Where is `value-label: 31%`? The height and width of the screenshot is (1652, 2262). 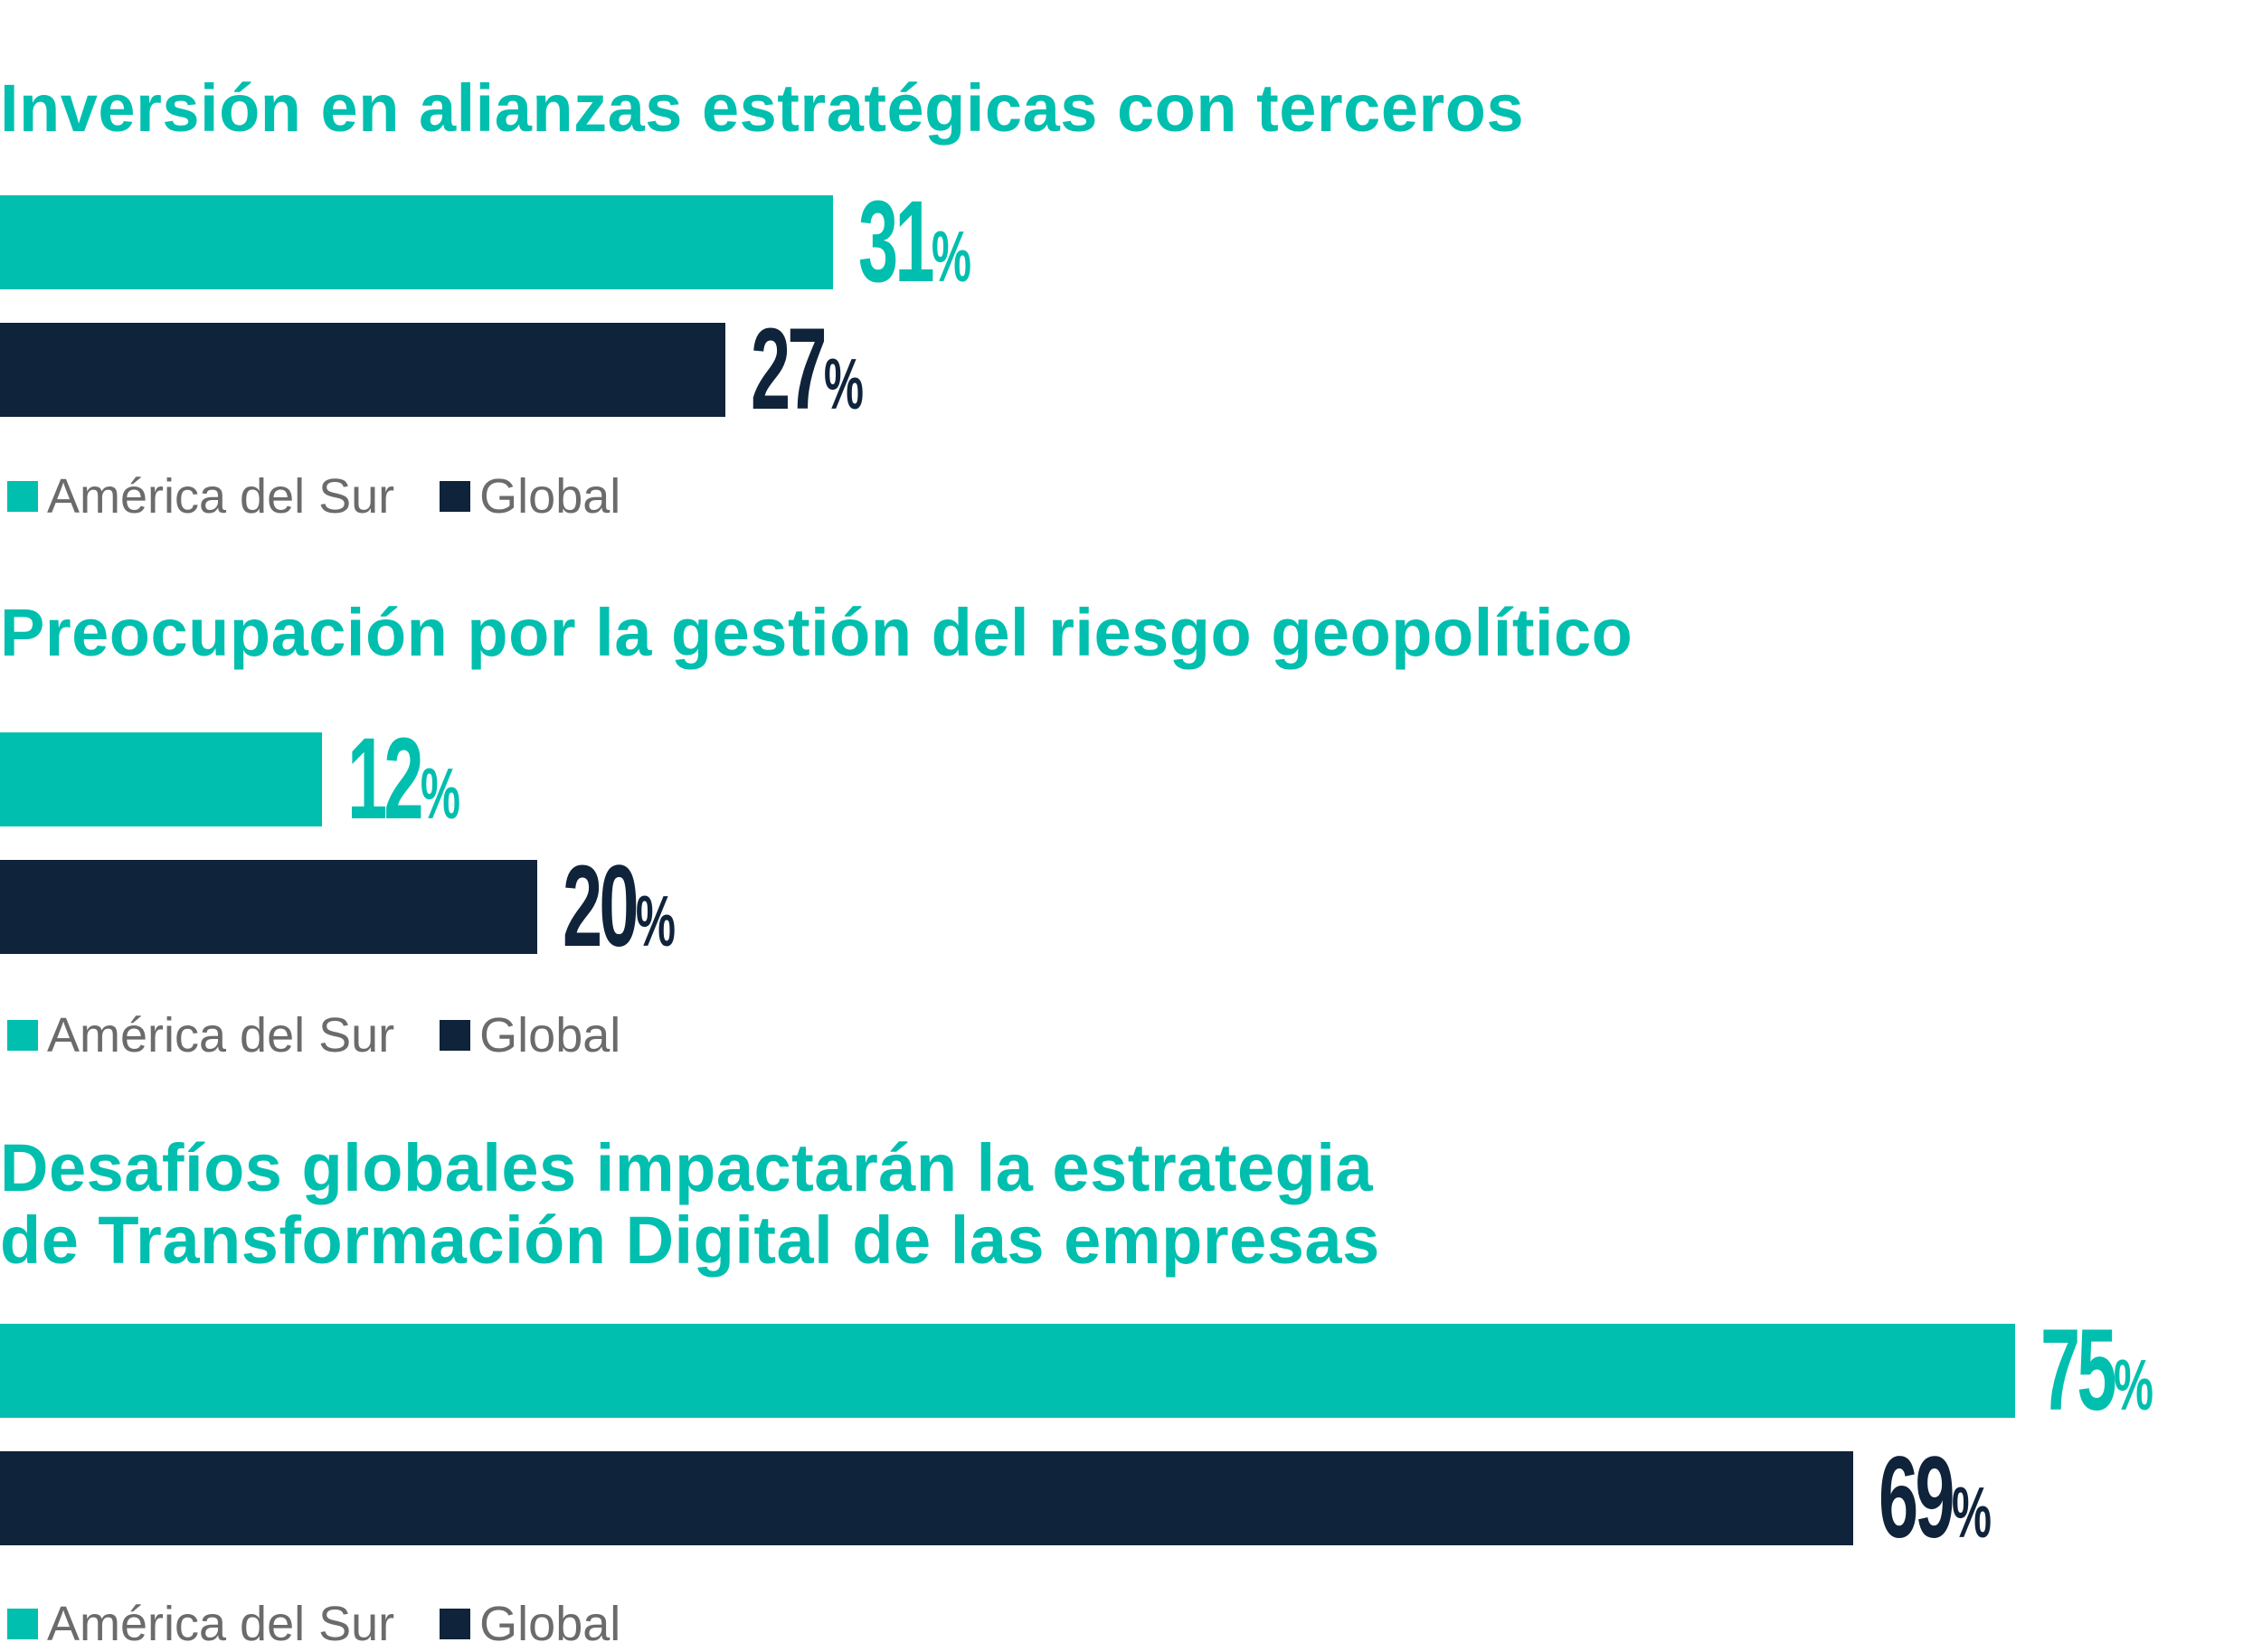
value-label: 31% is located at coordinates (914, 242).